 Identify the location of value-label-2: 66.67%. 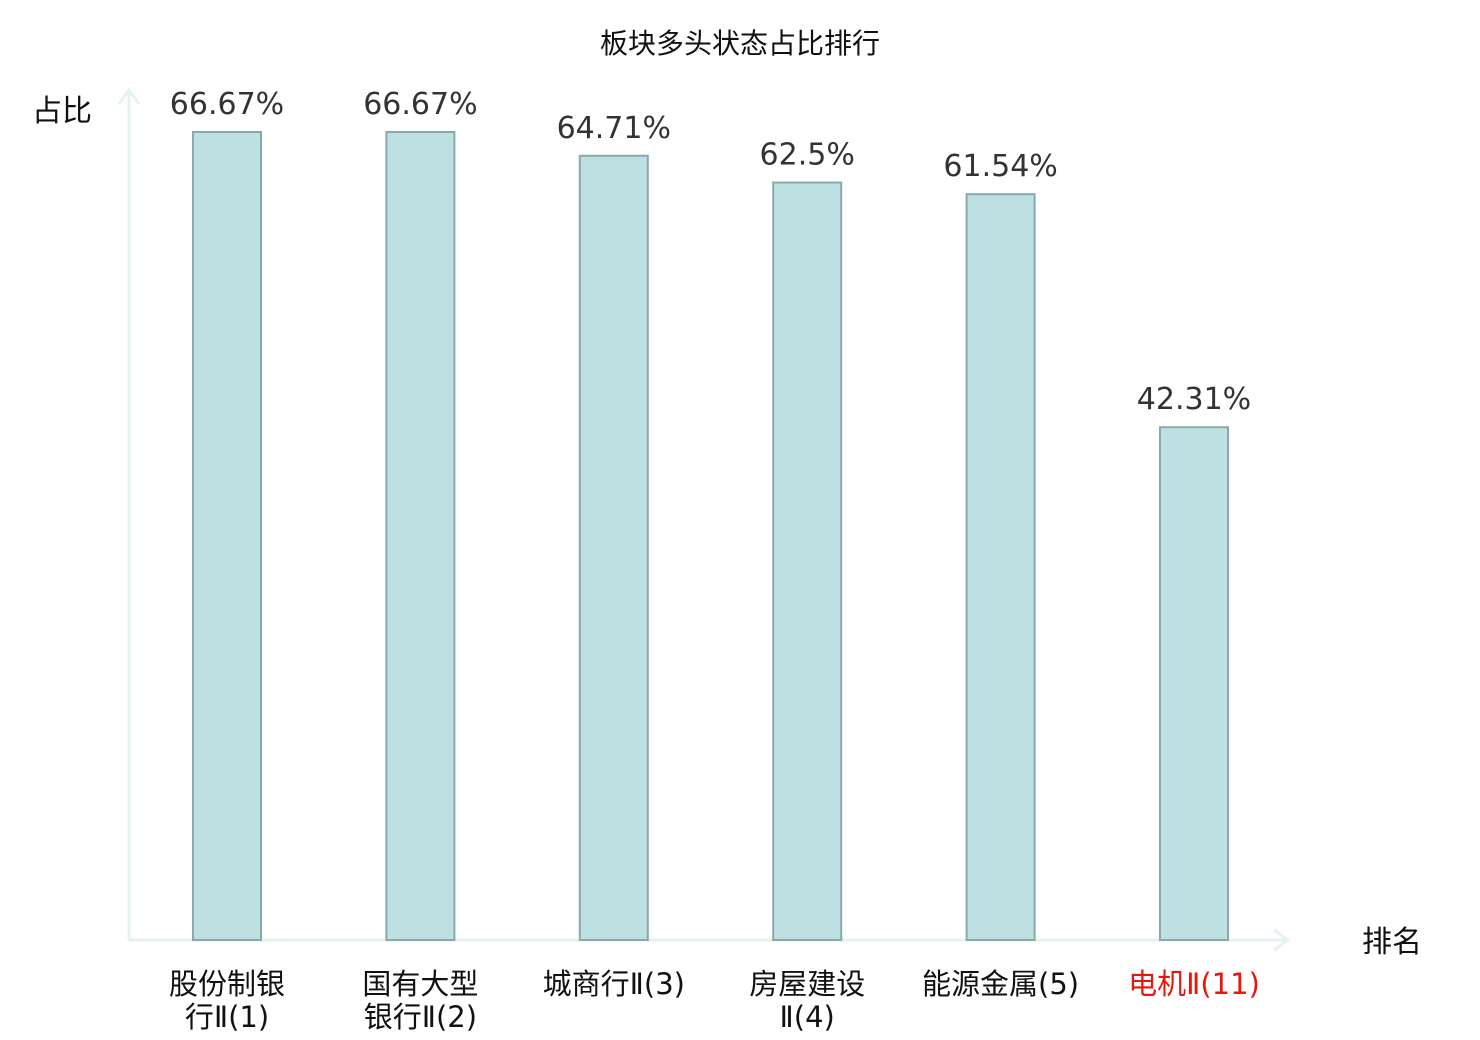
(420, 104).